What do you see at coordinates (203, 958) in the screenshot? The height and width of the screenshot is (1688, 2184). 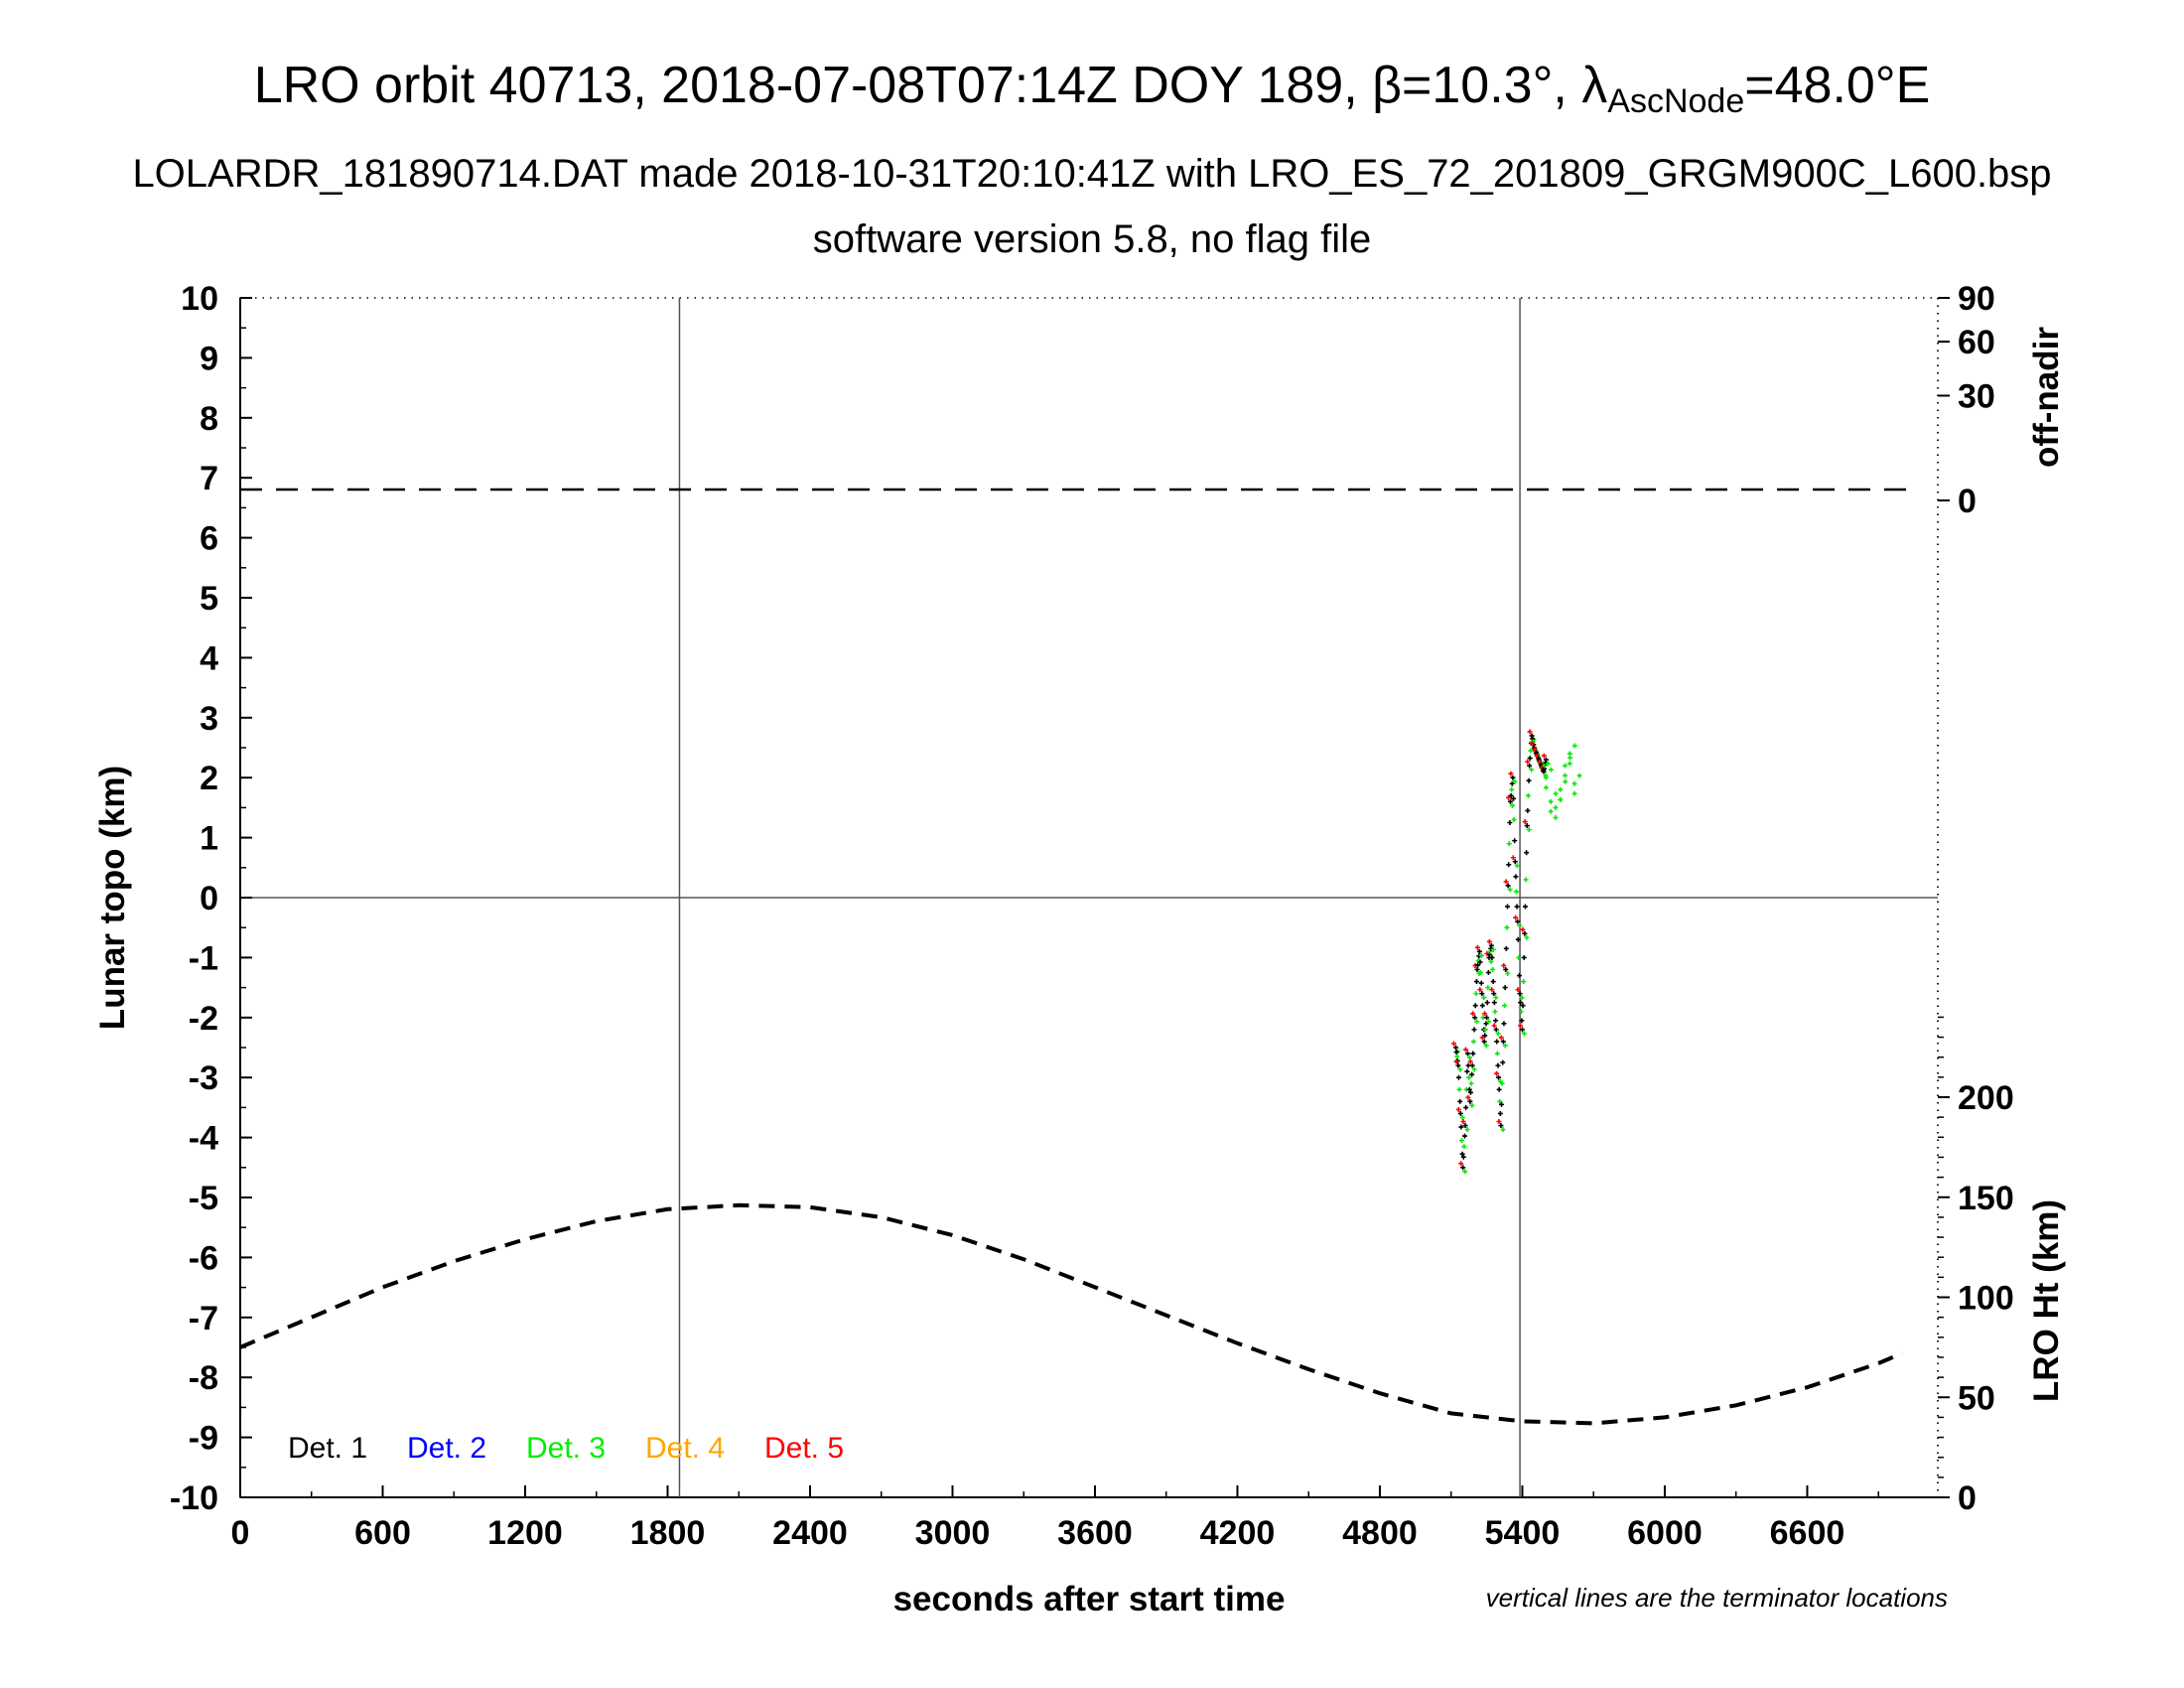 I see `y-tick-label: -1` at bounding box center [203, 958].